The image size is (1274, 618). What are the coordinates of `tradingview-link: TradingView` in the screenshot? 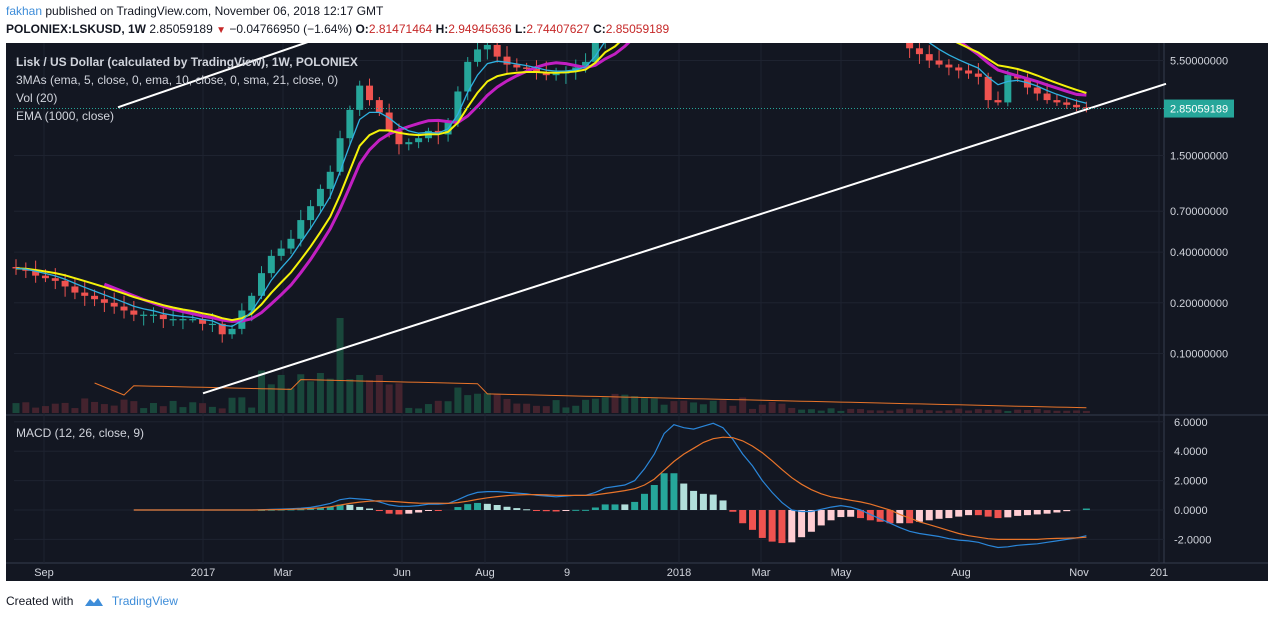 It's located at (144, 601).